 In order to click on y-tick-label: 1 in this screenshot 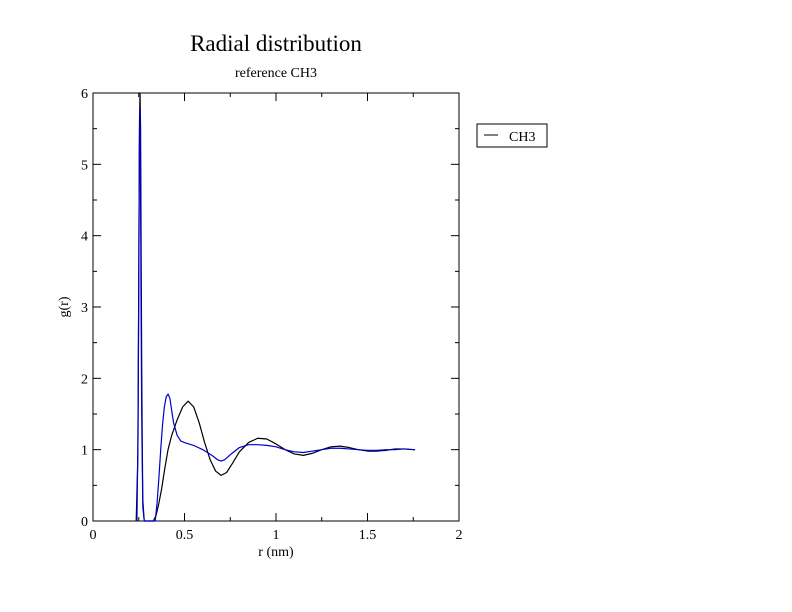, I will do `click(84, 451)`.